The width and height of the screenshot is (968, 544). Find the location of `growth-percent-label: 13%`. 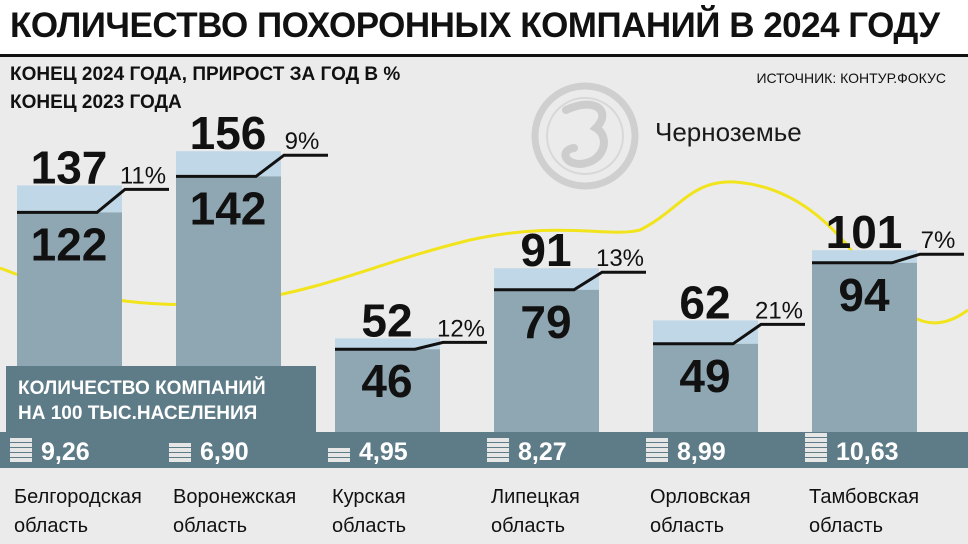

growth-percent-label: 13% is located at coordinates (620, 258).